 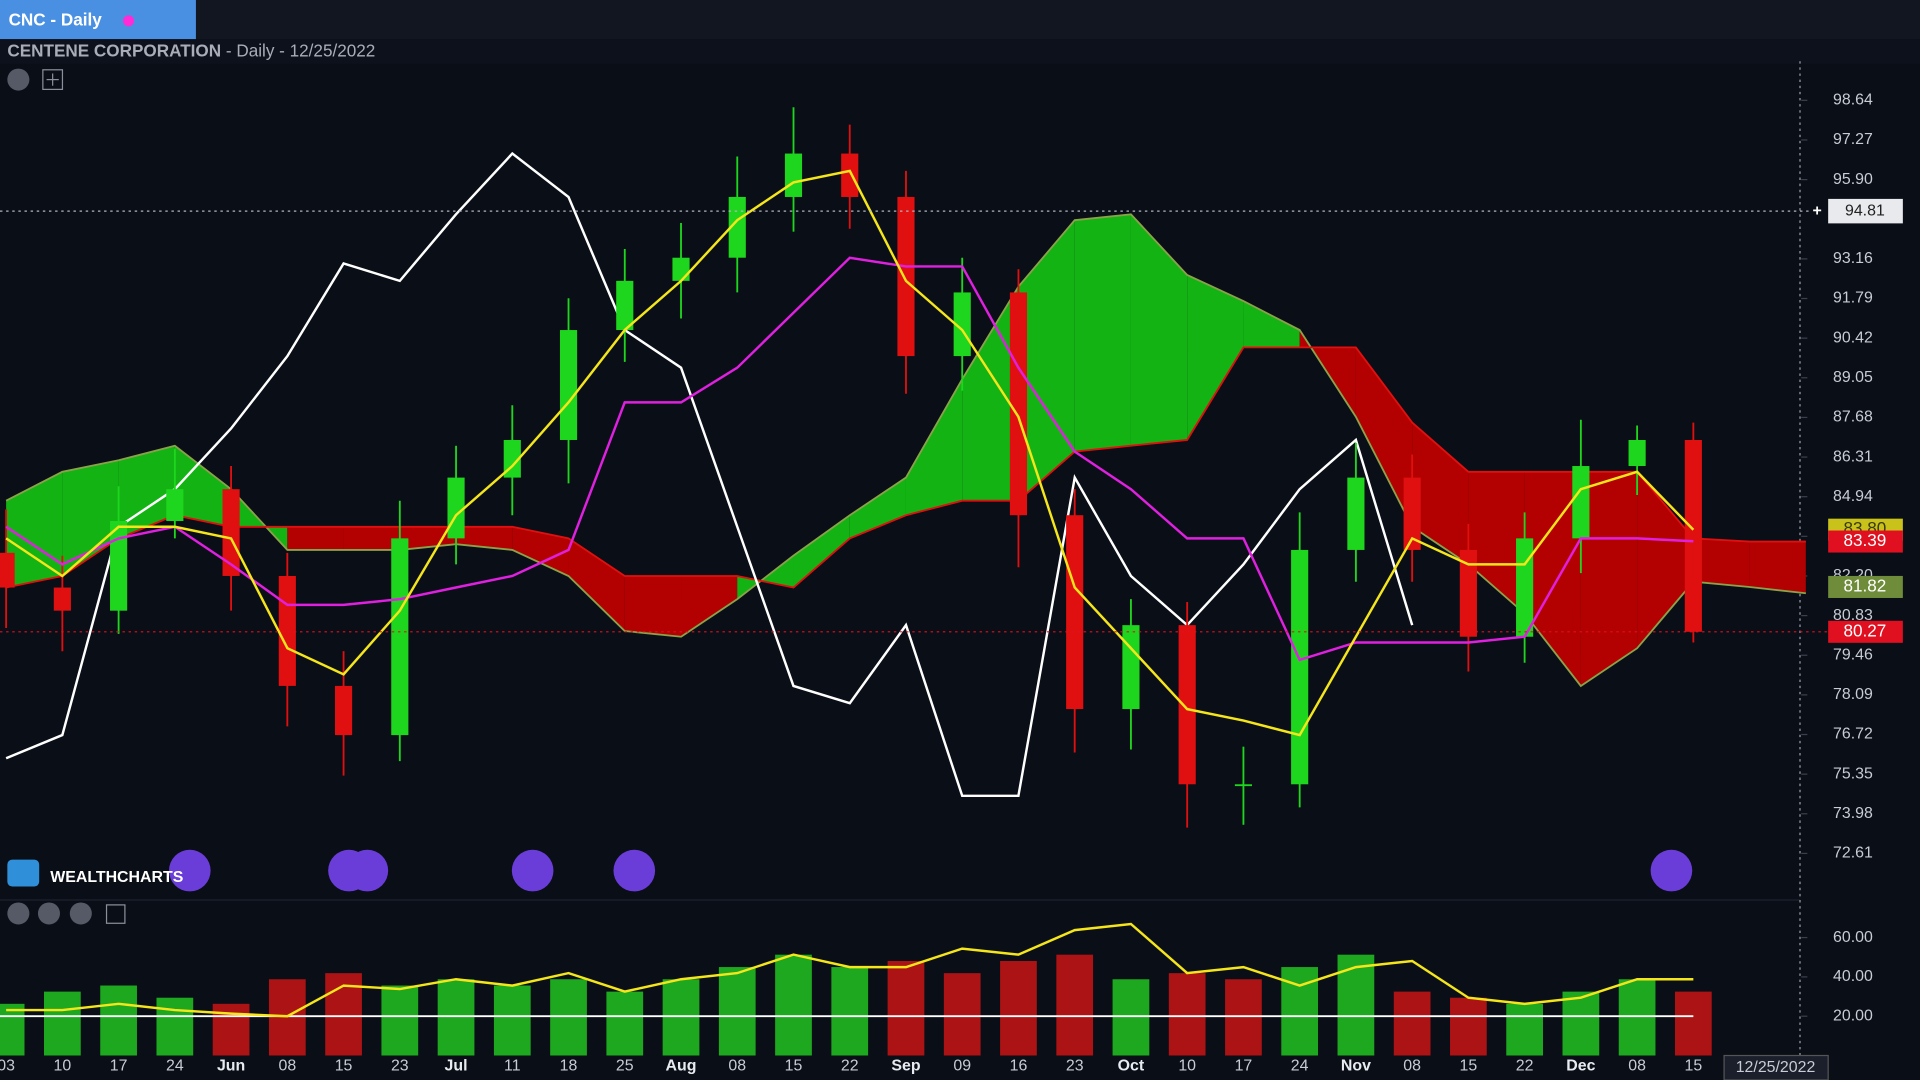 What do you see at coordinates (48, 913) in the screenshot?
I see `collapse-button` at bounding box center [48, 913].